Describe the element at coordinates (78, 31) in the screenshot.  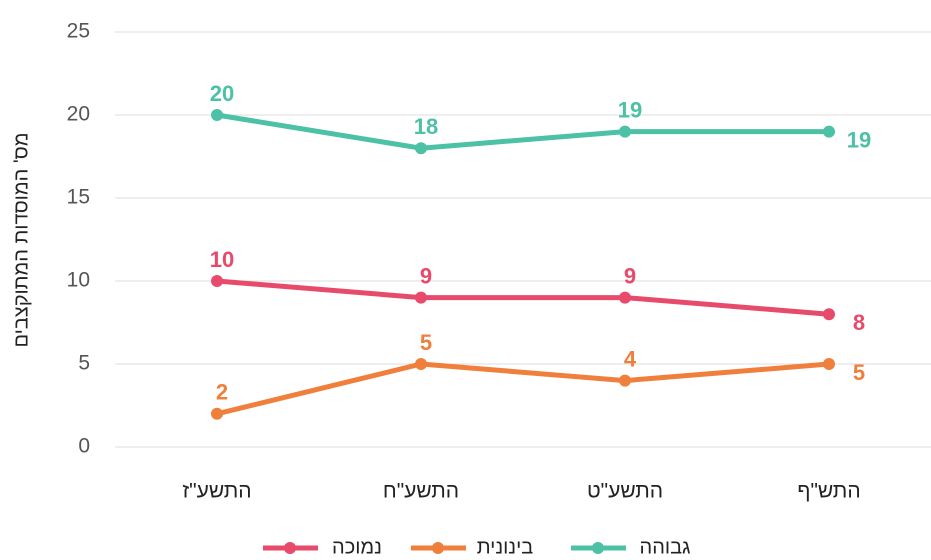
I see `y-tick-label: 25` at that location.